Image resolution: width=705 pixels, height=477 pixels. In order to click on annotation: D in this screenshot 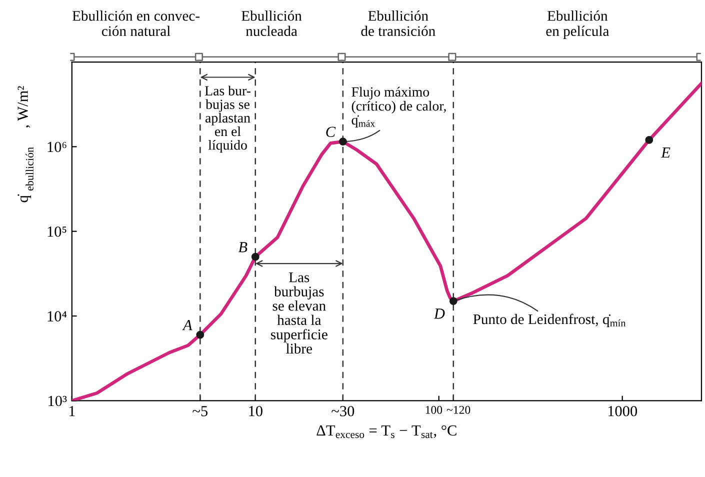, I will do `click(439, 313)`.